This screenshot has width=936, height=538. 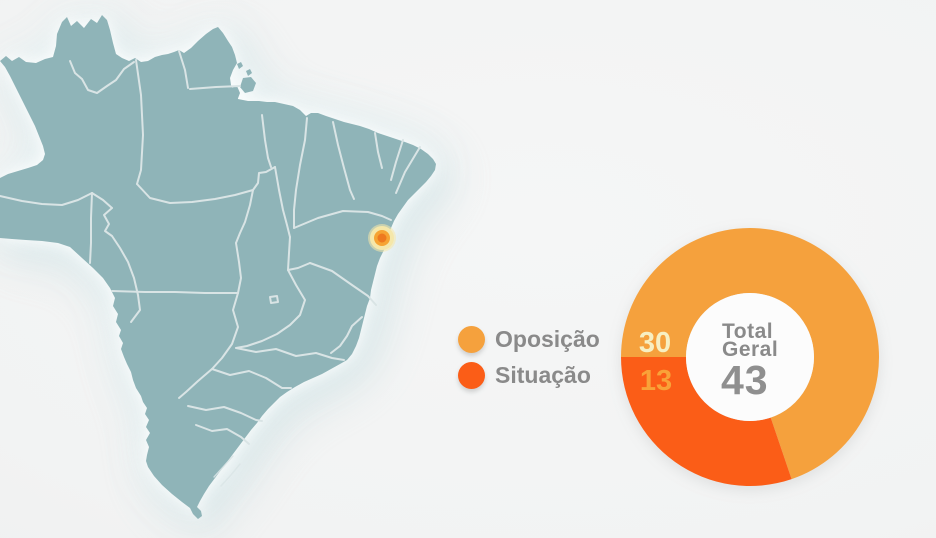 What do you see at coordinates (750, 349) in the screenshot?
I see `donut-center-title-line2: Geral` at bounding box center [750, 349].